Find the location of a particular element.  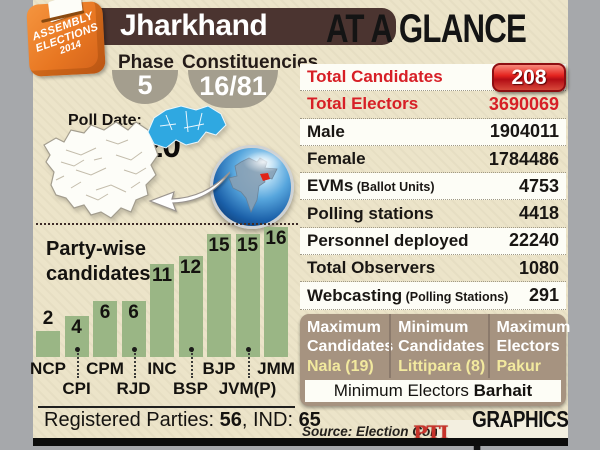

extreme-column: Maximum Candidates Nala (19) is located at coordinates (347, 346).